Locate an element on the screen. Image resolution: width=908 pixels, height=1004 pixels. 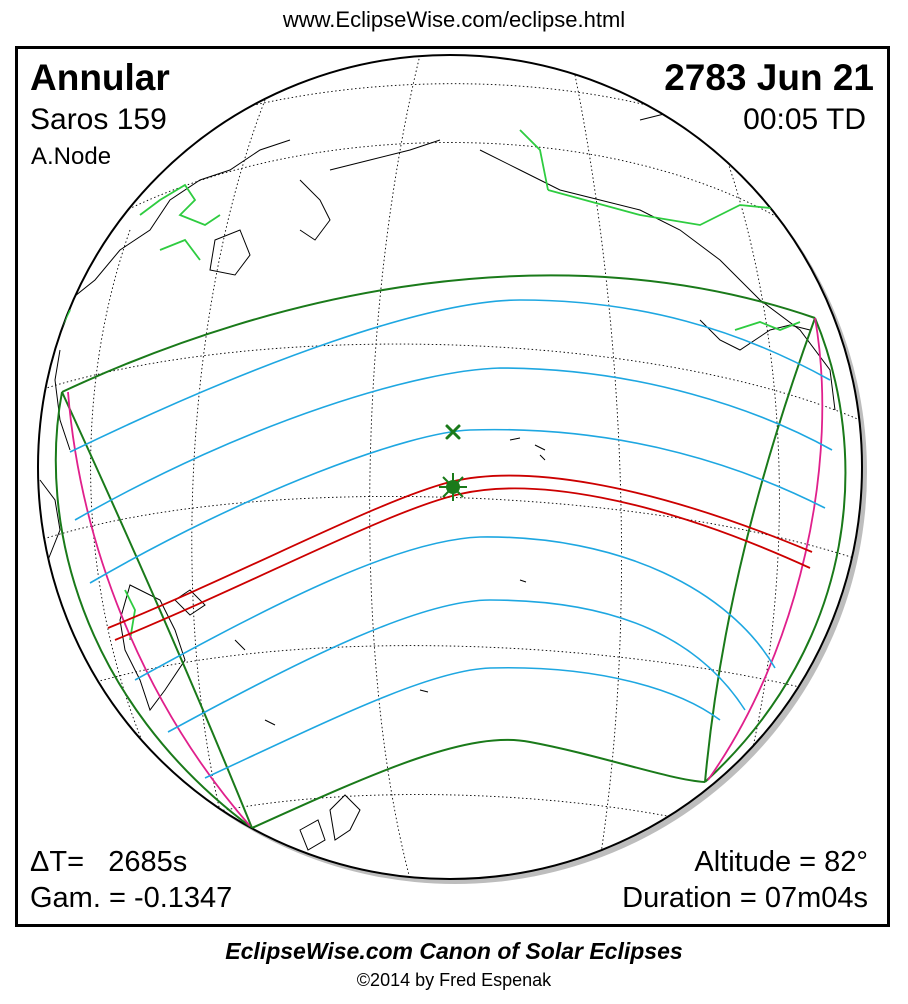
sub-solar-marker is located at coordinates (453, 432).